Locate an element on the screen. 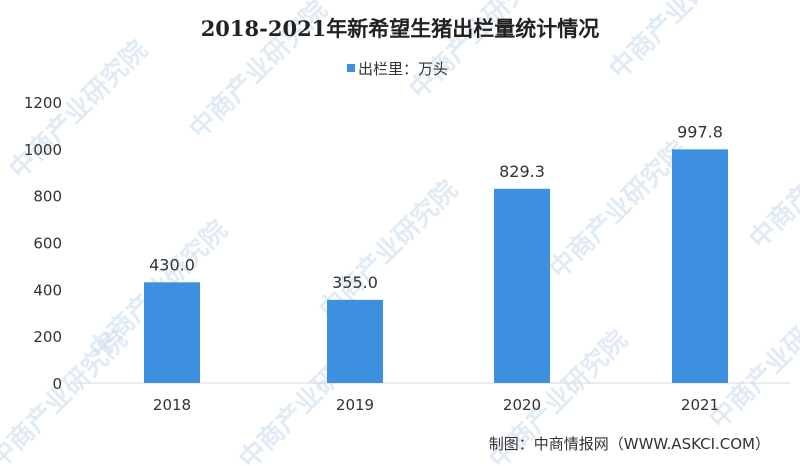 Image resolution: width=800 pixels, height=466 pixels. chart-title: 2018-2021年新希望生猪出栏量统计情况 is located at coordinates (400, 28).